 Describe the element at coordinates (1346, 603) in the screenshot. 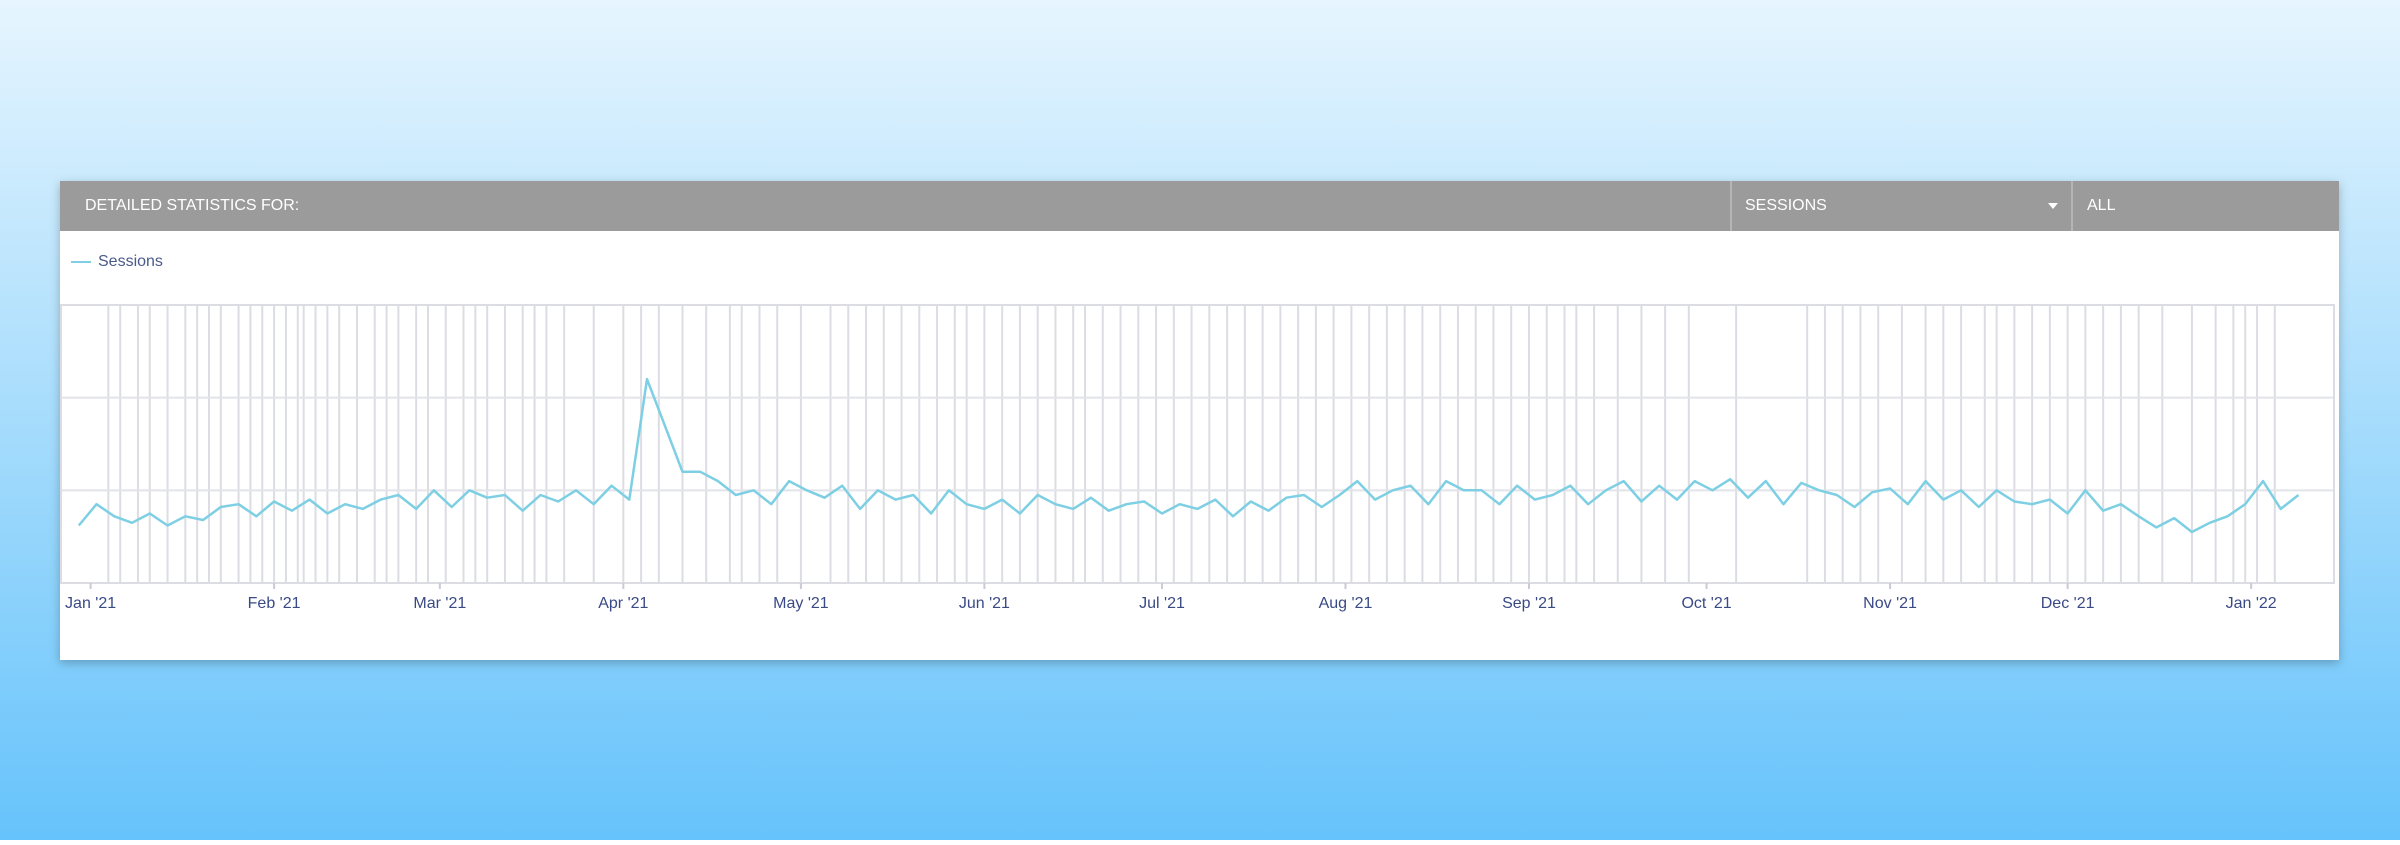

I see `x-tick-label: Aug '21` at that location.